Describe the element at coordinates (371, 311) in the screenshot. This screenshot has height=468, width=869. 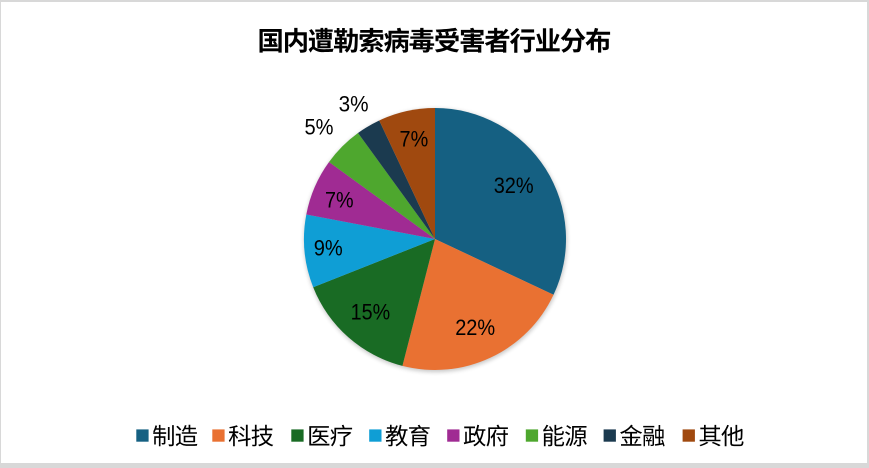
I see `svg-text: 15%` at that location.